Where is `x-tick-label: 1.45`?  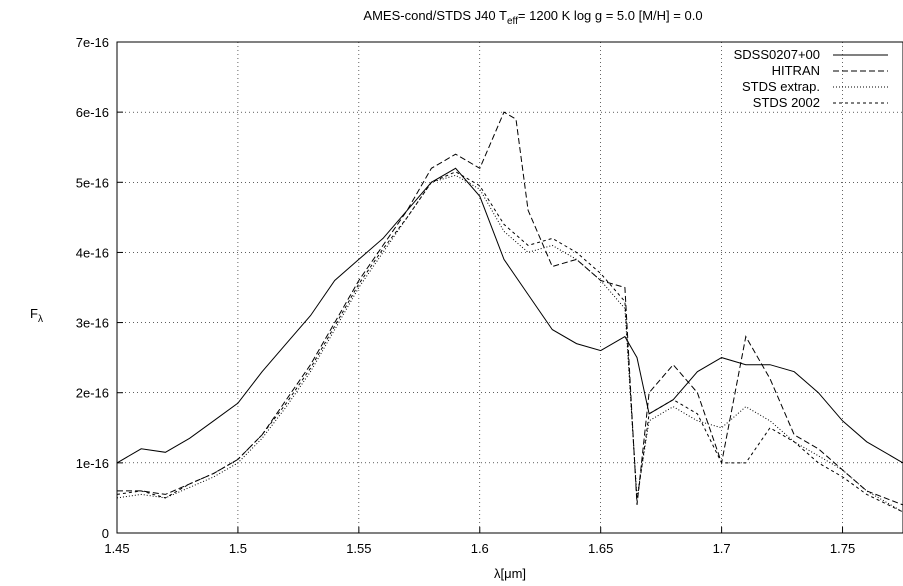 x-tick-label: 1.45 is located at coordinates (116, 548).